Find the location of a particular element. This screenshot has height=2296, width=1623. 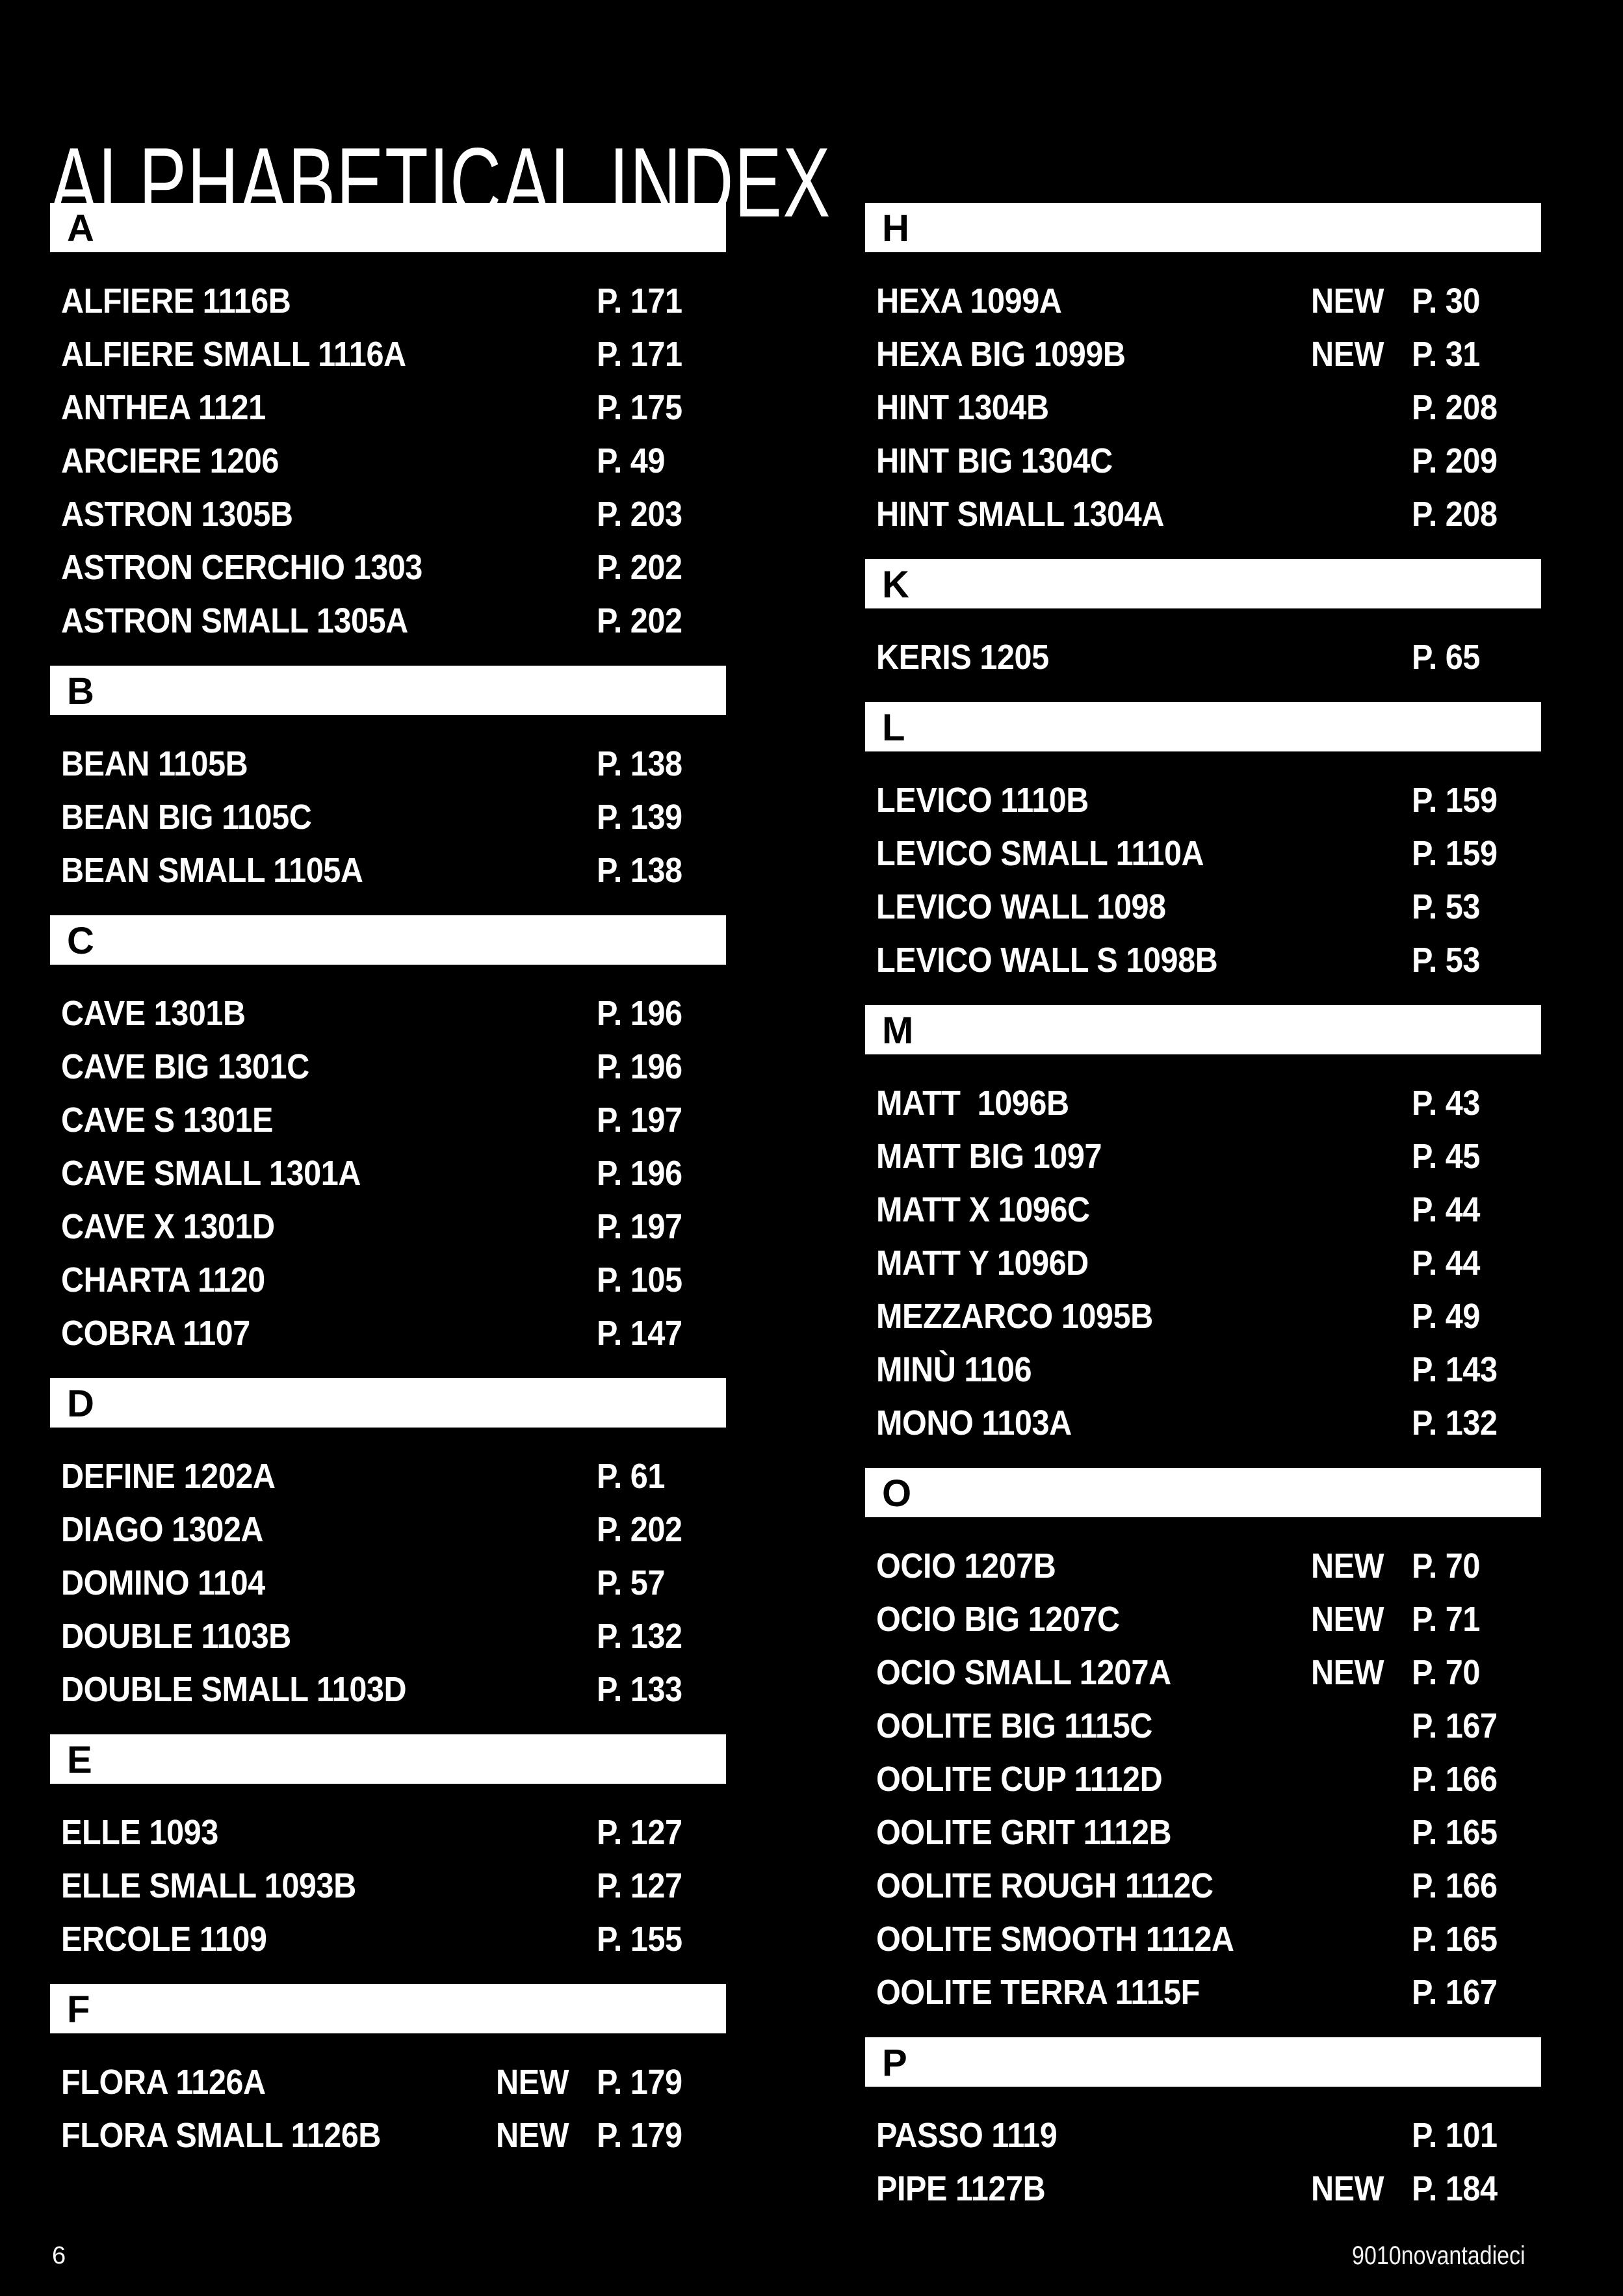

entry-page-ref: P. 167 is located at coordinates (1455, 1992).